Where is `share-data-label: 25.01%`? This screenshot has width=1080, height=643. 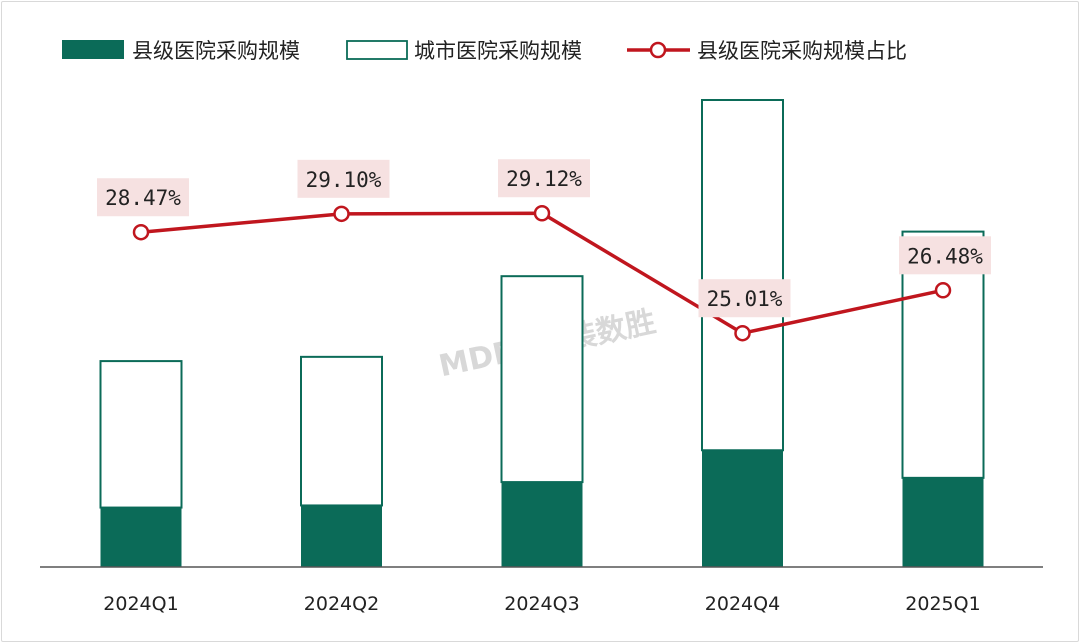
share-data-label: 25.01% is located at coordinates (745, 299).